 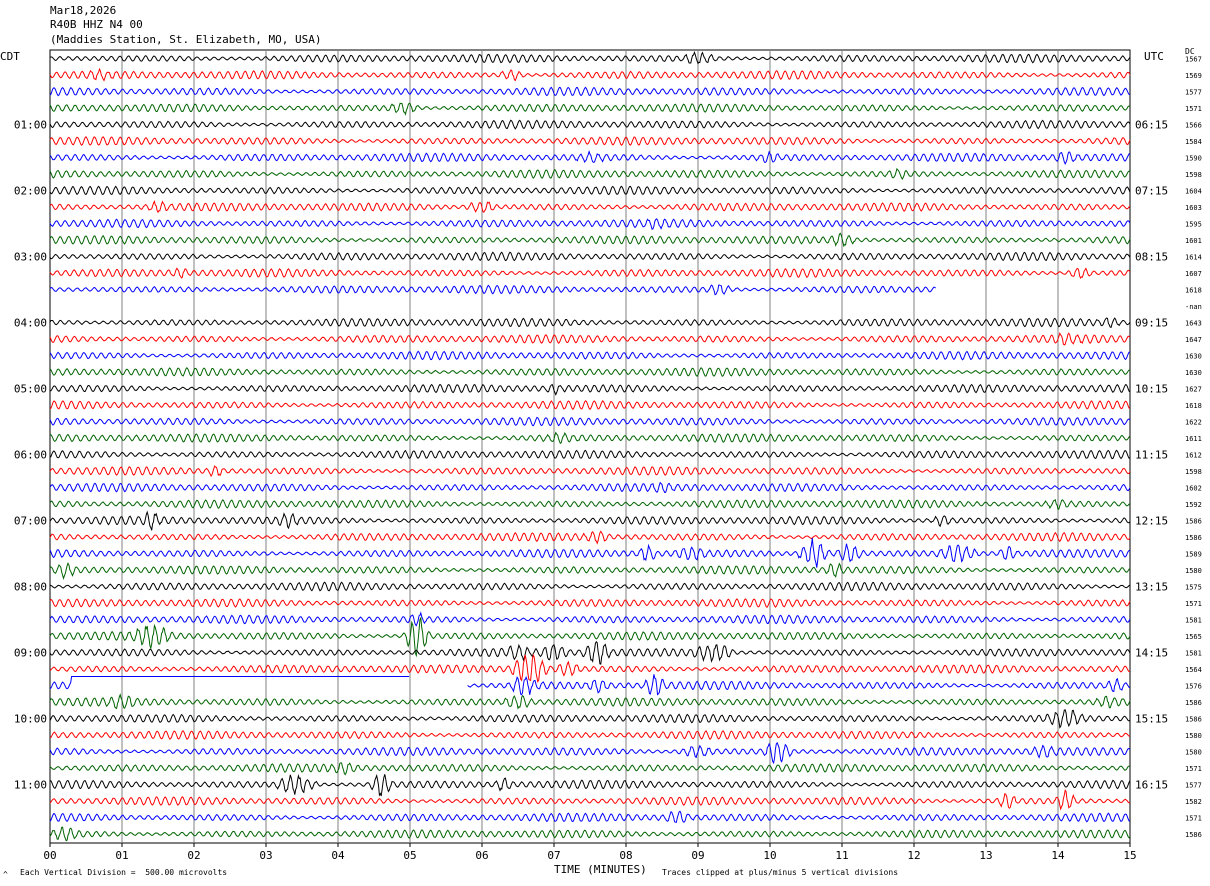 I want to click on dc-offset-value: 1580, so click(x=1193, y=736).